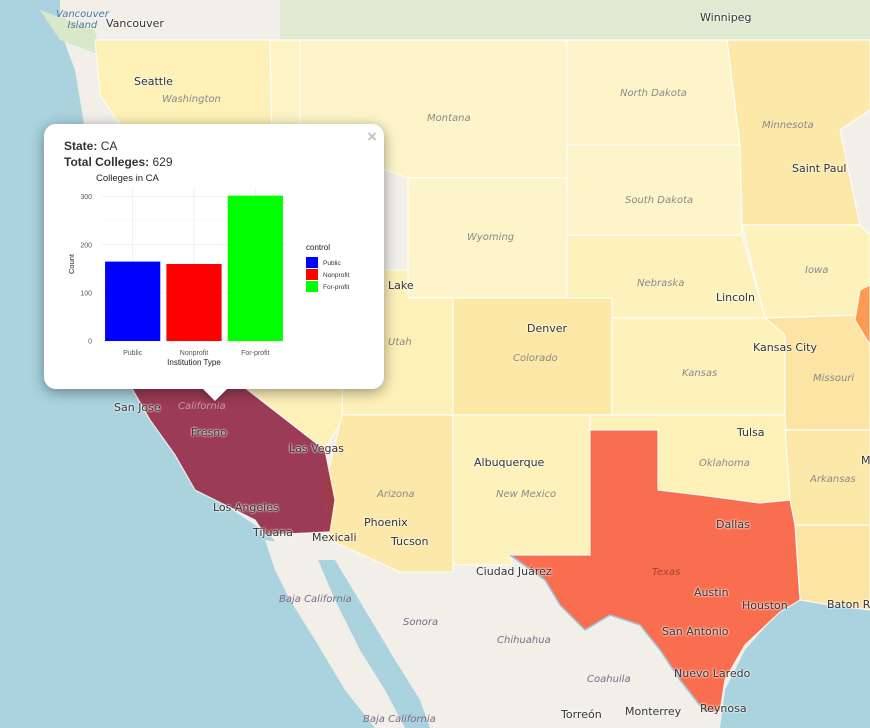 This screenshot has height=728, width=870. I want to click on city-los-angeles: Los Angeles, so click(246, 507).